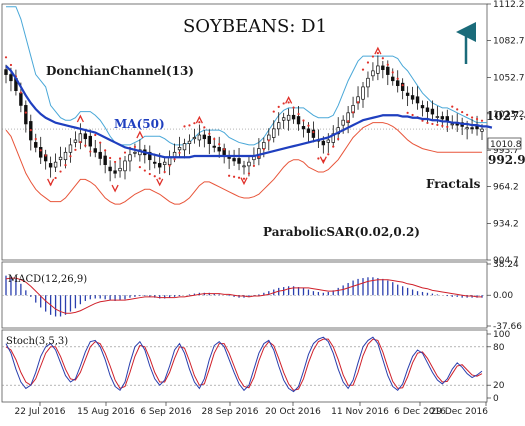 This screenshot has width=525, height=426. I want to click on psar-label: ParabolicSAR(0.02,0.2), so click(341, 232).